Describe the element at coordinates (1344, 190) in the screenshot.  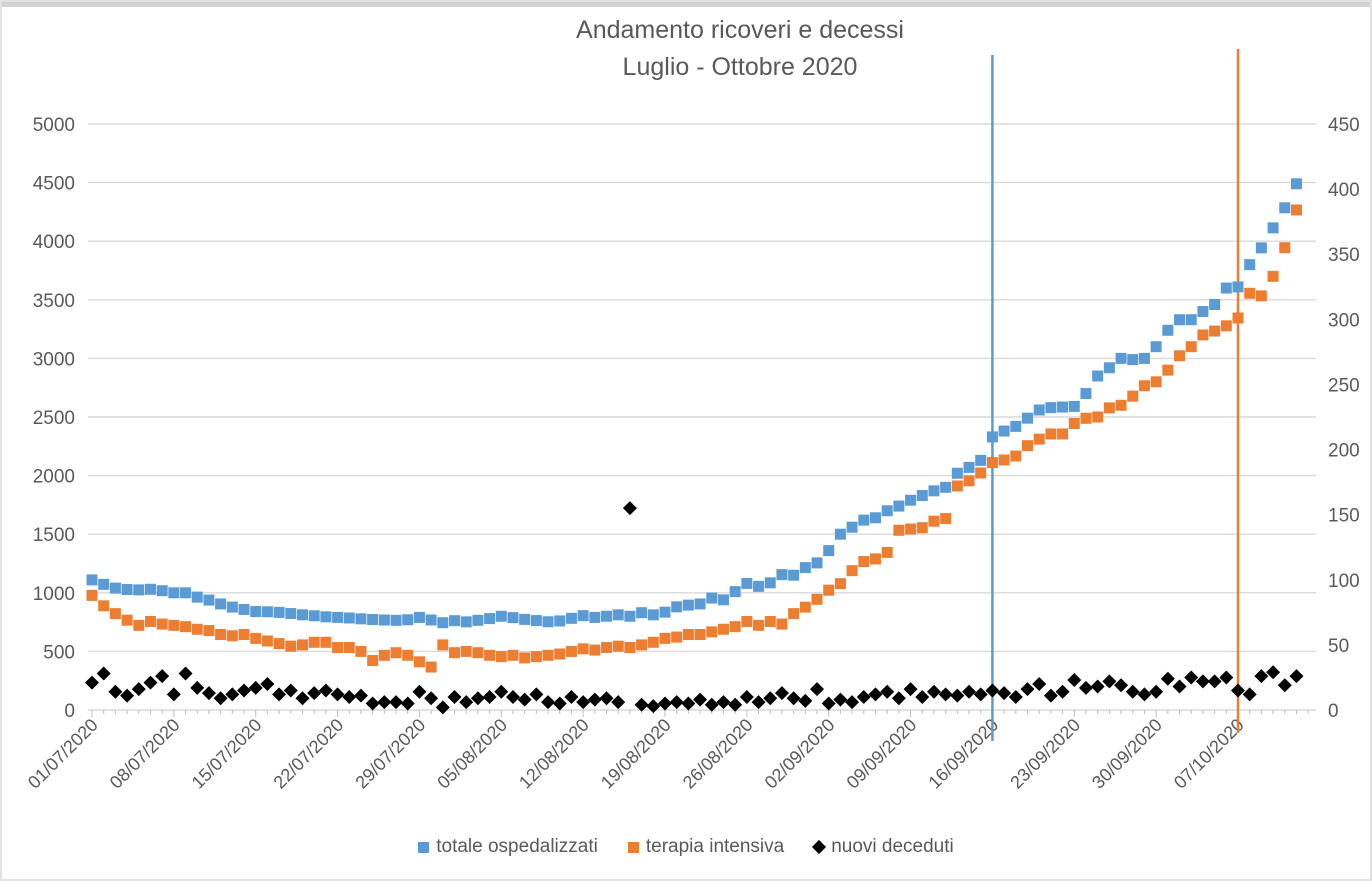
I see `tick-label: 400` at that location.